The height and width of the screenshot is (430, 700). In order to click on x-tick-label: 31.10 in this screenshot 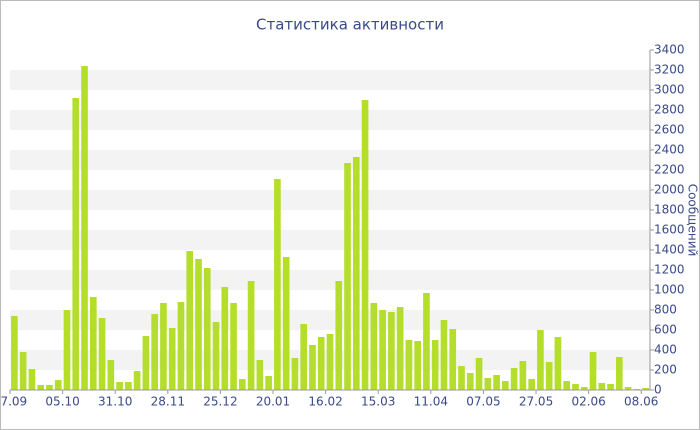, I will do `click(115, 402)`.